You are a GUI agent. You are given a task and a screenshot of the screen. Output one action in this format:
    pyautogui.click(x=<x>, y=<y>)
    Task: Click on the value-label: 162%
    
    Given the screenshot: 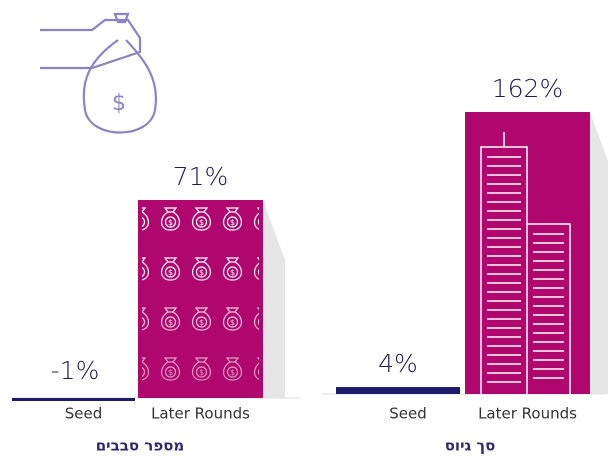 What is the action you would take?
    pyautogui.click(x=527, y=88)
    